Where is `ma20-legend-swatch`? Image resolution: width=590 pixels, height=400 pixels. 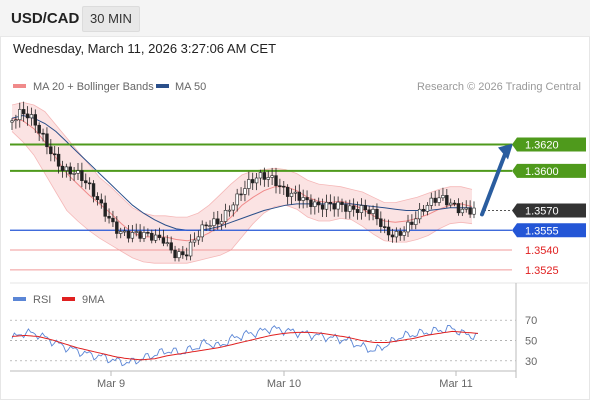
ma20-legend-swatch is located at coordinates (19, 86).